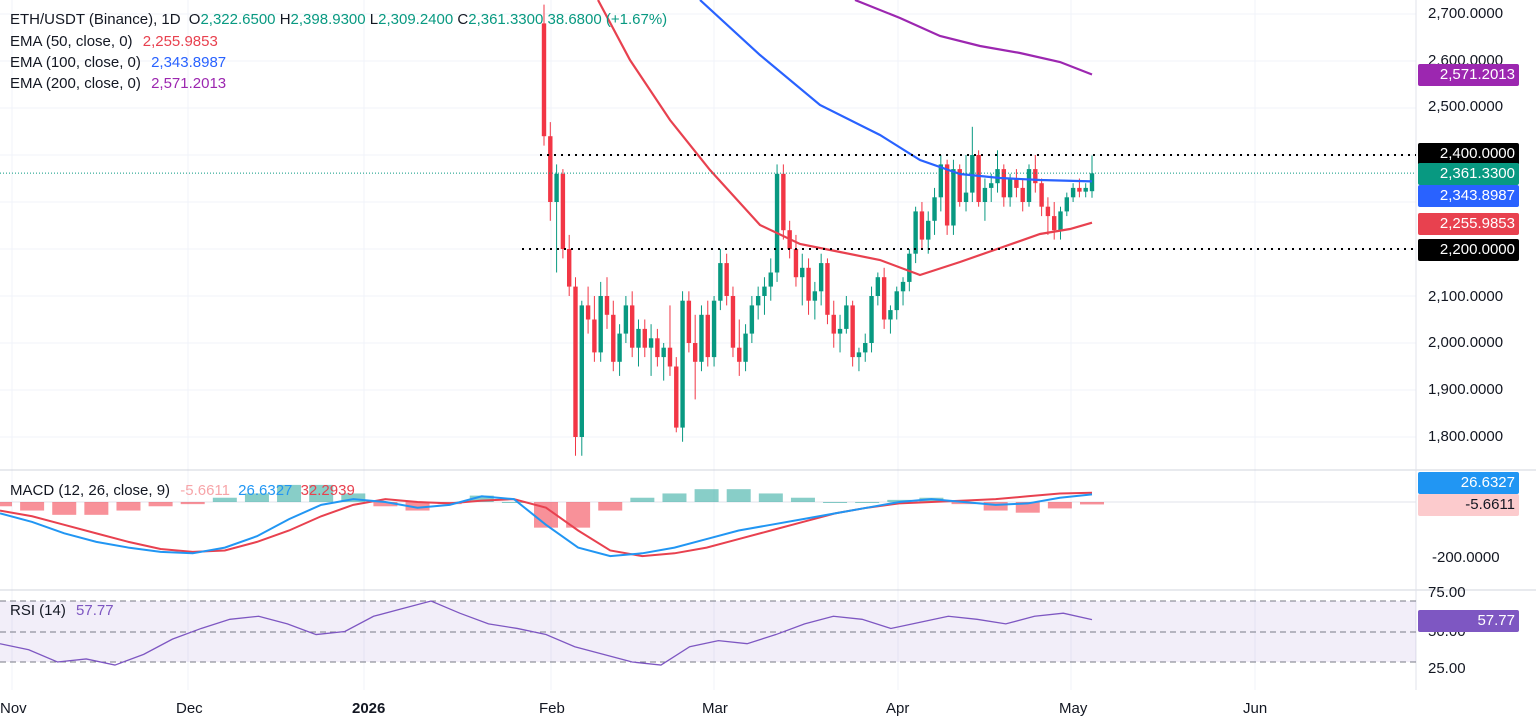 This screenshot has width=1536, height=725. What do you see at coordinates (898, 708) in the screenshot?
I see `time-tick-label: Apr` at bounding box center [898, 708].